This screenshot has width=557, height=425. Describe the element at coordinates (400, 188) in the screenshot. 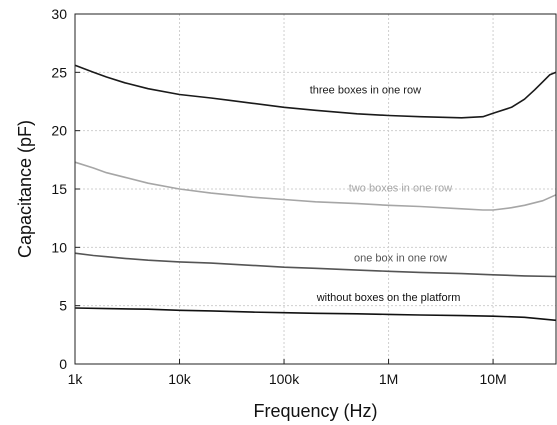

I see `series-label-1: two boxes in one row` at that location.